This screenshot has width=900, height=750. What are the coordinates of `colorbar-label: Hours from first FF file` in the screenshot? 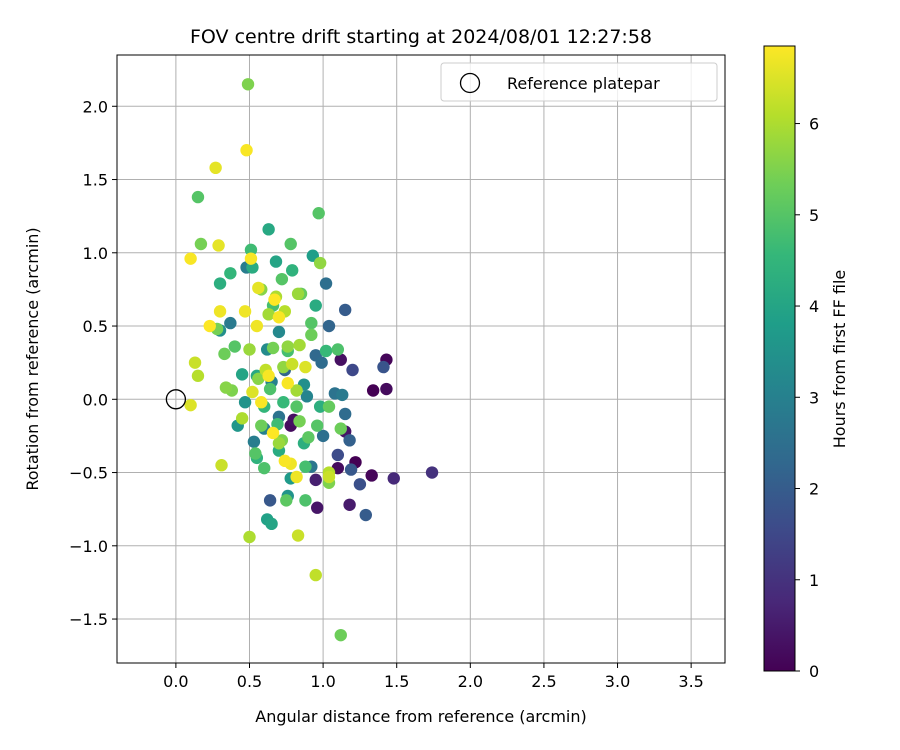 It's located at (839, 359).